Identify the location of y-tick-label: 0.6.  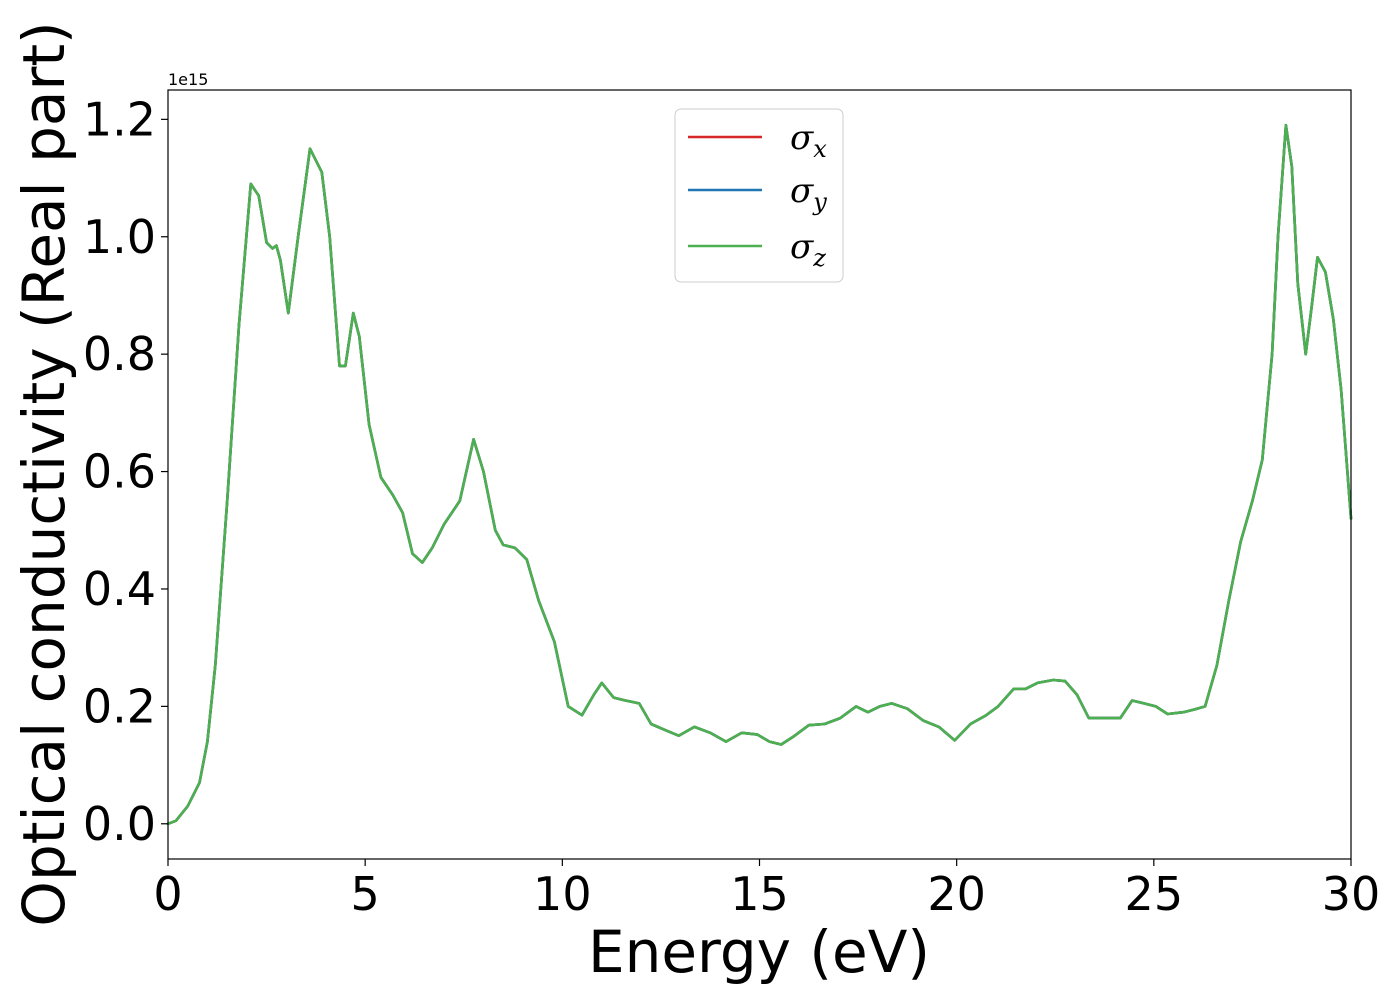
(119, 472).